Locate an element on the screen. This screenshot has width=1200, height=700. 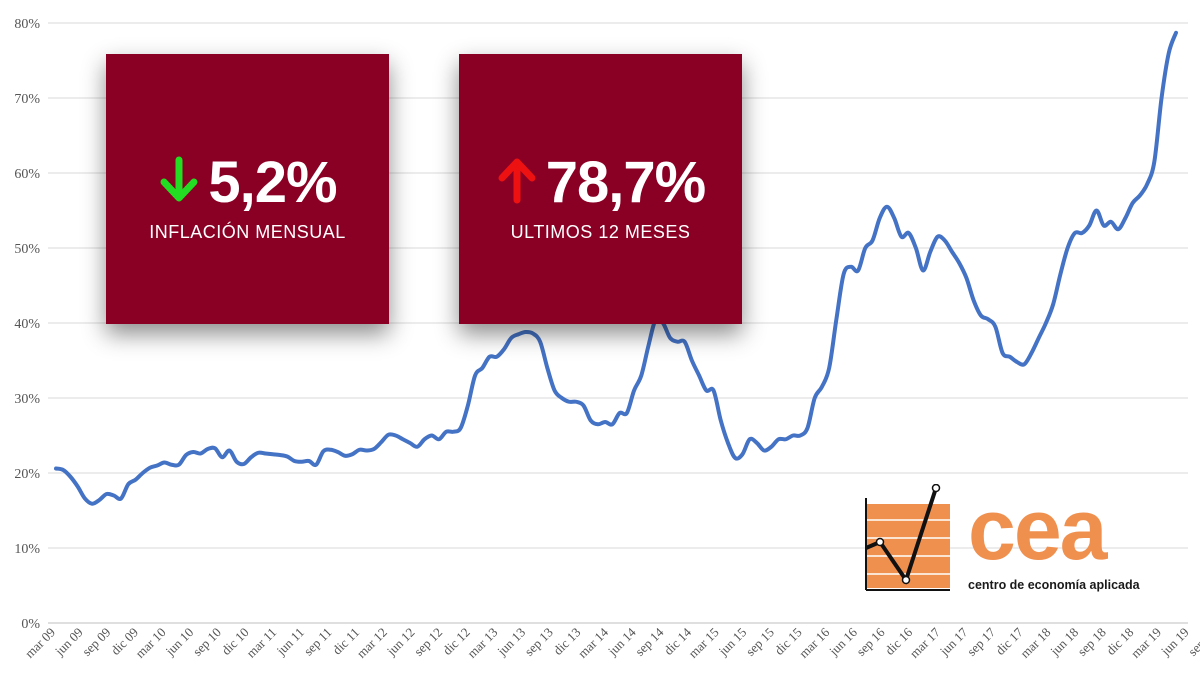
annual-inflation-card: 78,7% ULTIMOS 12 MESES is located at coordinates (600, 189).